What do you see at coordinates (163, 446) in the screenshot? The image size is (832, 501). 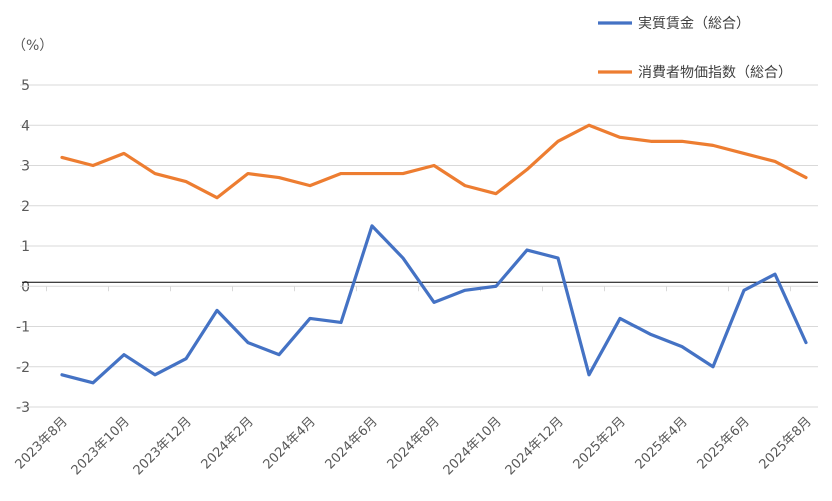 I see `x-tick-label: 2023年12月` at bounding box center [163, 446].